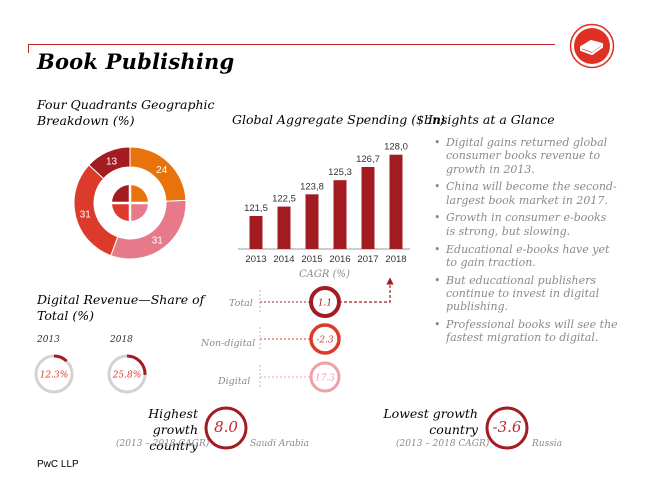 The image size is (650, 488). I want to click on cagr-connector-arrow, so click(366, 290).